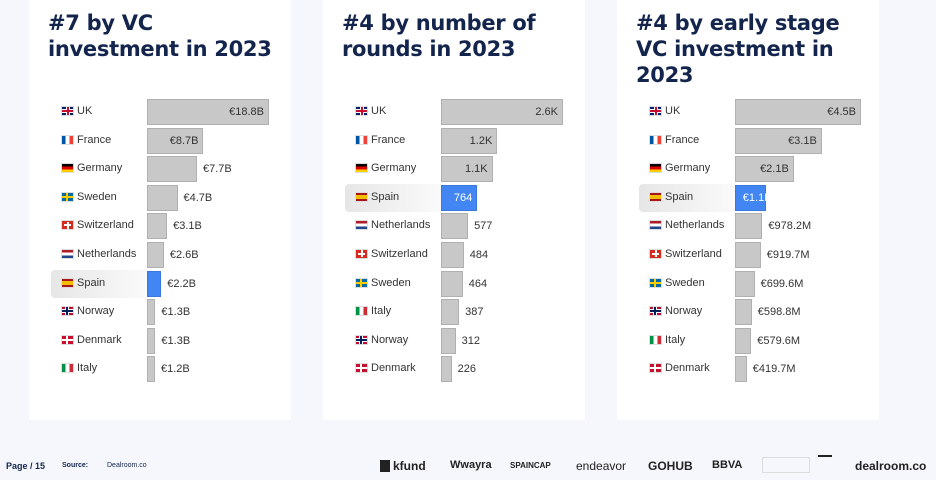 This screenshot has height=480, width=936. I want to click on logo-ministry, so click(786, 465).